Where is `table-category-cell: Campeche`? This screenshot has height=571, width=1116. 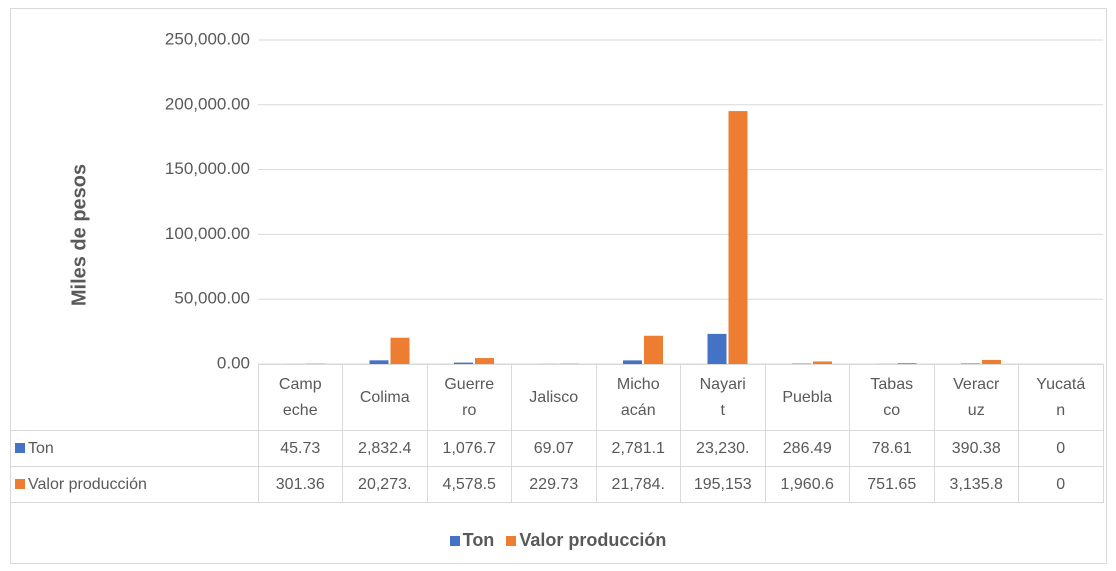
table-category-cell: Campeche is located at coordinates (300, 397).